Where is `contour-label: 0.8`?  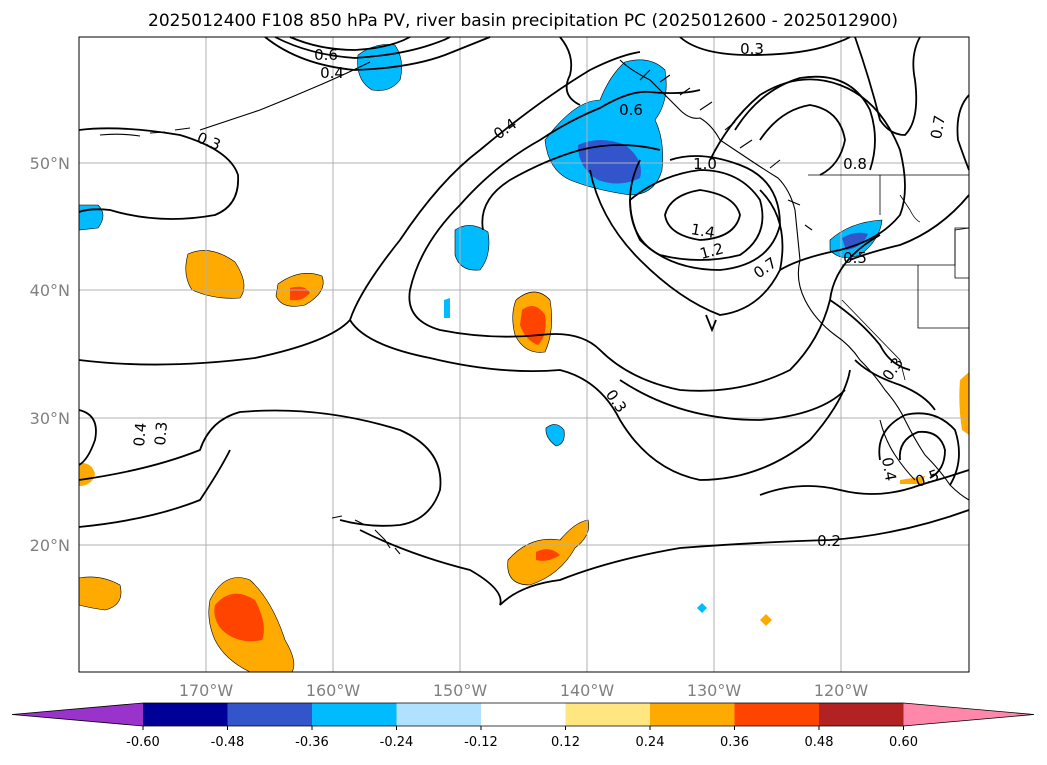 contour-label: 0.8 is located at coordinates (855, 164).